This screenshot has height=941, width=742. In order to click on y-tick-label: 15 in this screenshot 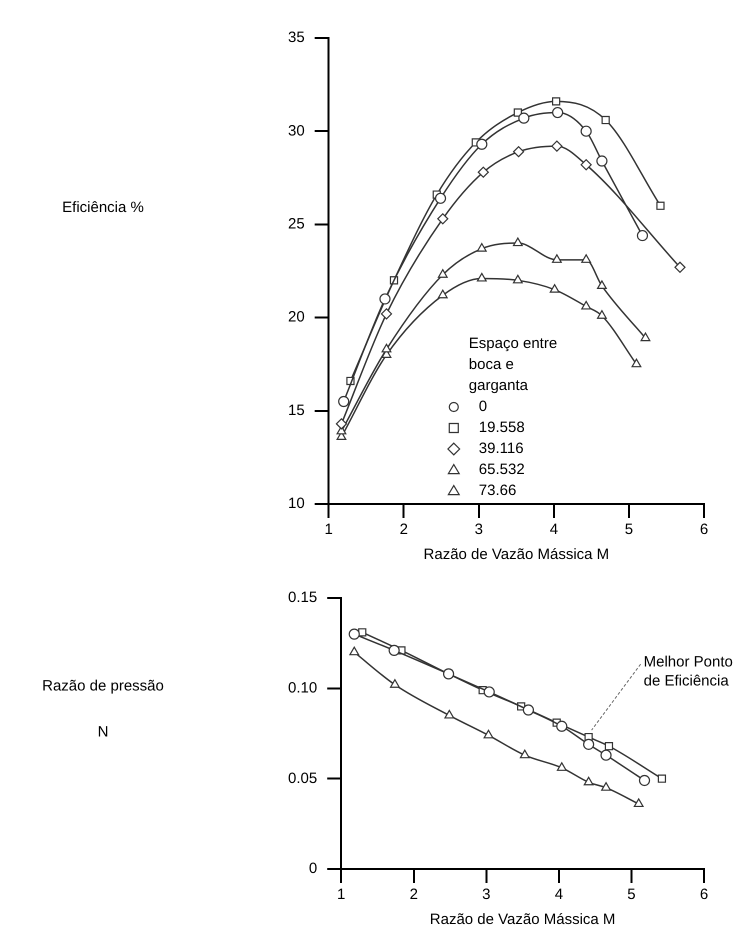, I will do `click(296, 410)`.